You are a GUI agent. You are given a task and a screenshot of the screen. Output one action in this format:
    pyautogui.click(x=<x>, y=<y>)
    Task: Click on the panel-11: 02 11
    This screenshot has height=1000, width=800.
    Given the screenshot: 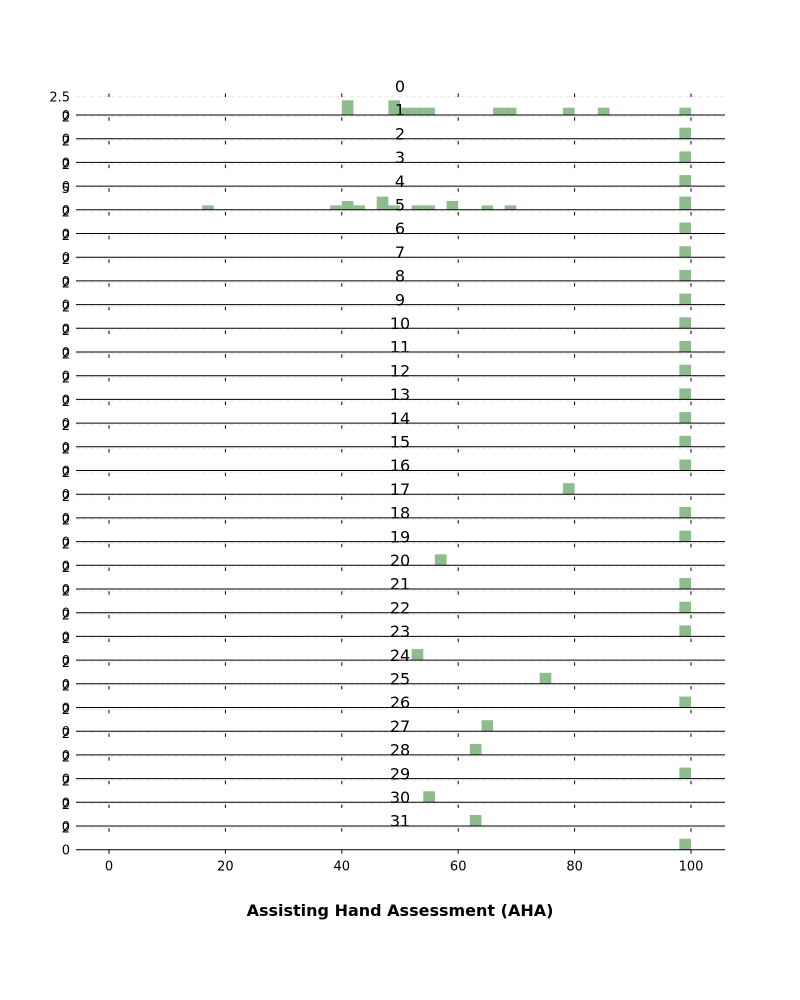 What is the action you would take?
    pyautogui.click(x=393, y=361)
    